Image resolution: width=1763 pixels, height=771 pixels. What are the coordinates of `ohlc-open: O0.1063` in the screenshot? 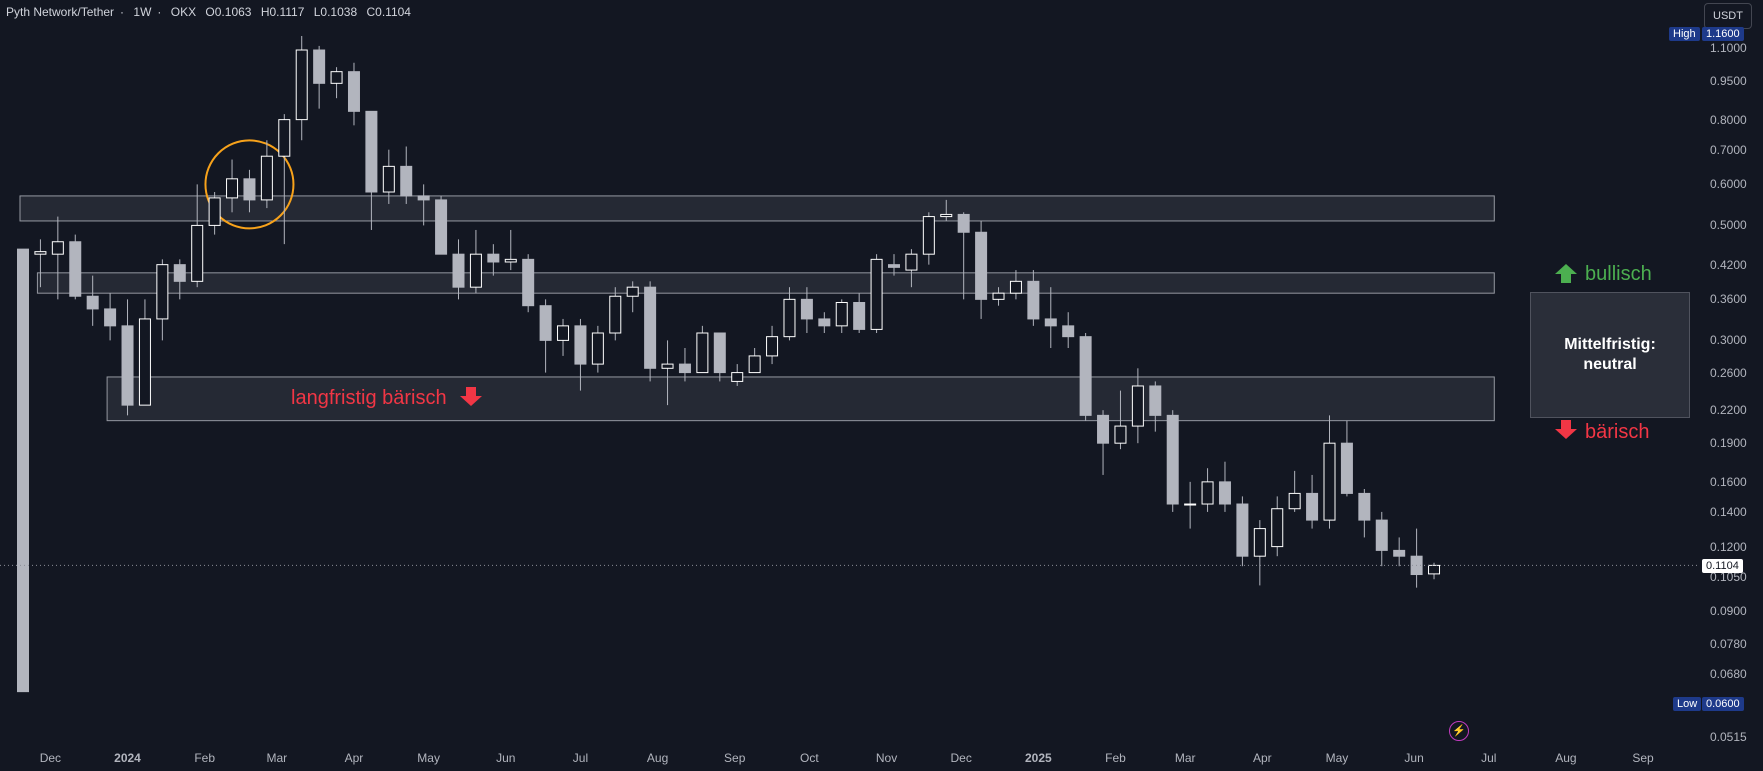 It's located at (228, 12).